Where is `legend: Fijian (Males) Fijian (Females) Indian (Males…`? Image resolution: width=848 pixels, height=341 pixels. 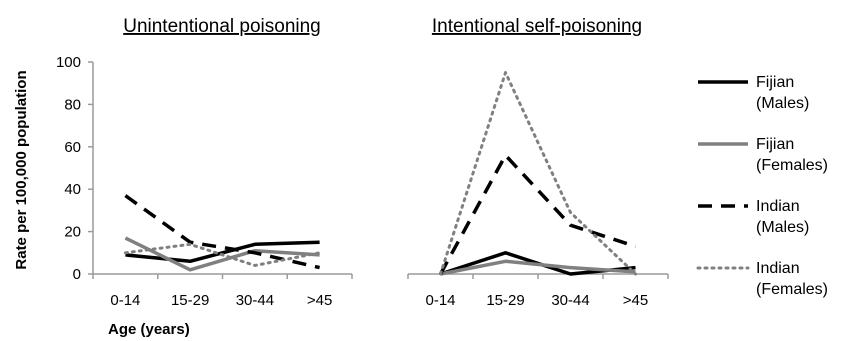 legend: Fijian (Males) Fijian (Females) Indian (Males… is located at coordinates (762, 186).